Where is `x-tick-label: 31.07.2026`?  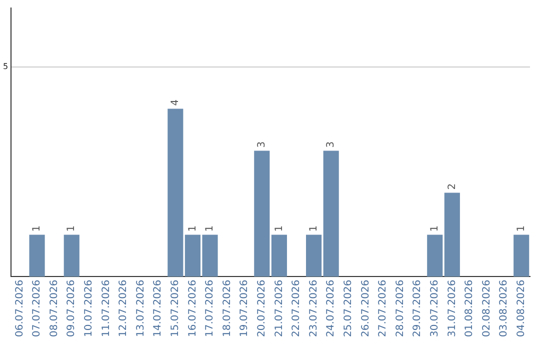
x-tick-label: 31.07.2026 is located at coordinates (452, 309).